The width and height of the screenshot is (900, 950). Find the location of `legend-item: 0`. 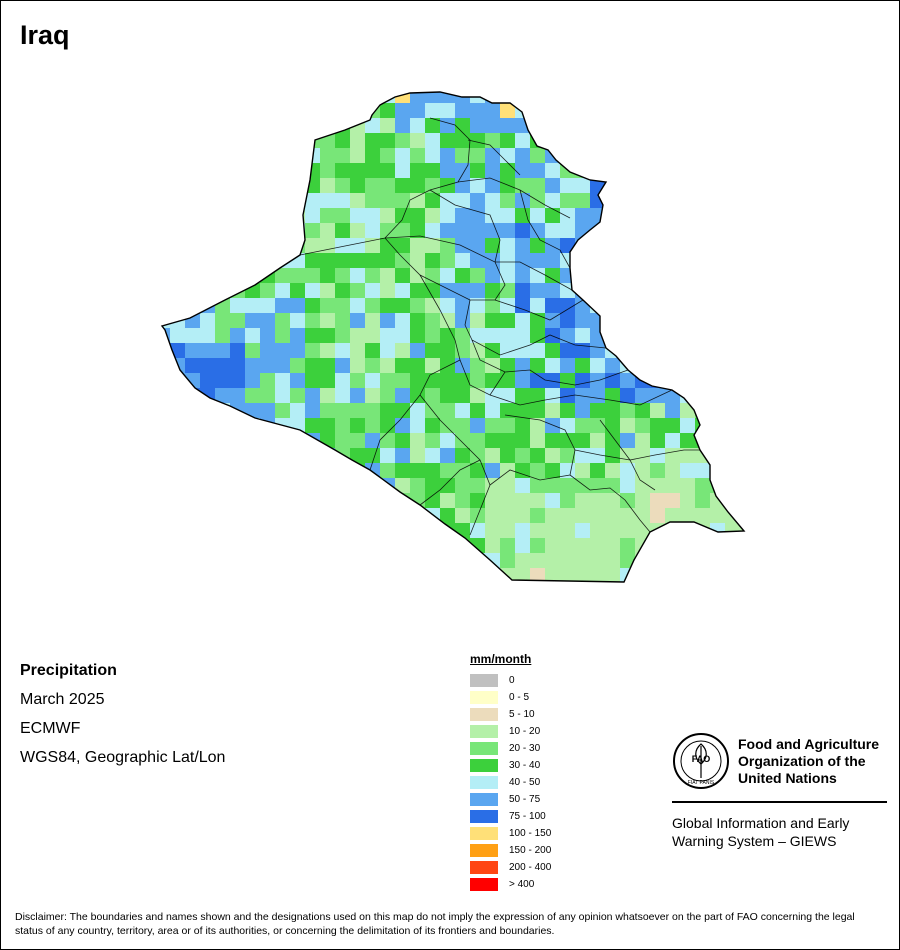

legend-item: 0 is located at coordinates (510, 680).